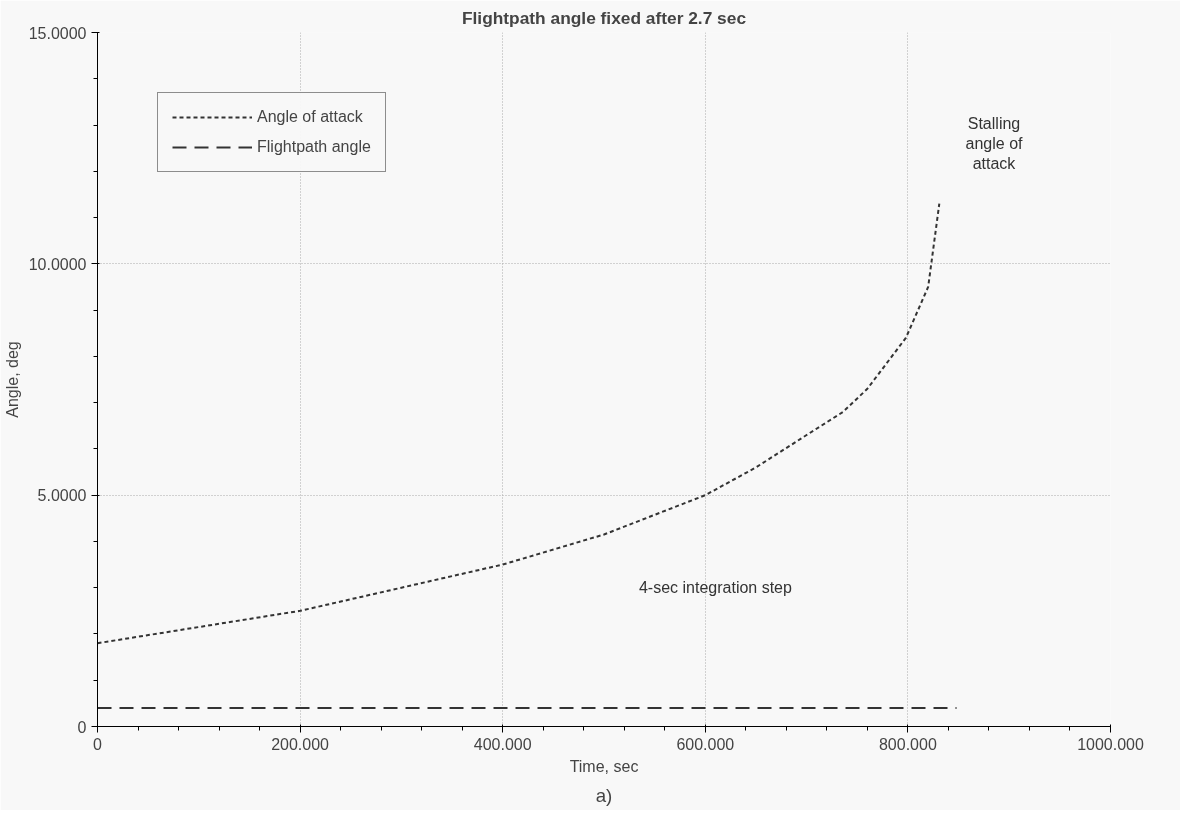 The image size is (1200, 830). Describe the element at coordinates (994, 143) in the screenshot. I see `annotation: Stalling angle of attack` at that location.